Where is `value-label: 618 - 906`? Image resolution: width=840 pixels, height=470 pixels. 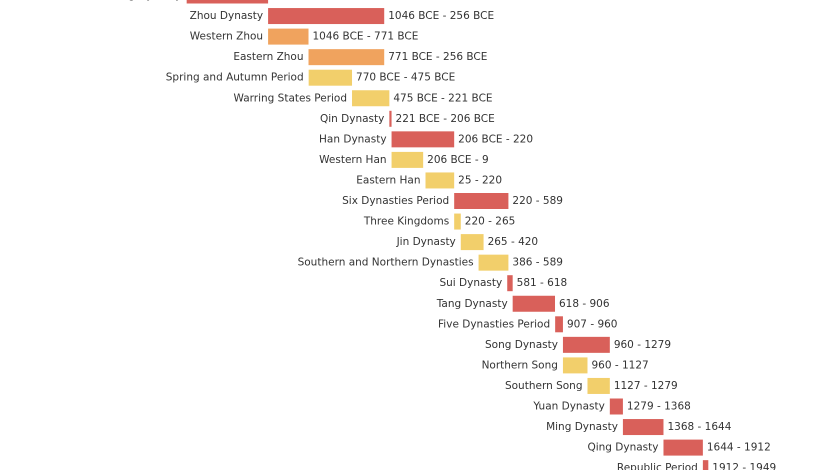 value-label: 618 - 906 is located at coordinates (584, 304).